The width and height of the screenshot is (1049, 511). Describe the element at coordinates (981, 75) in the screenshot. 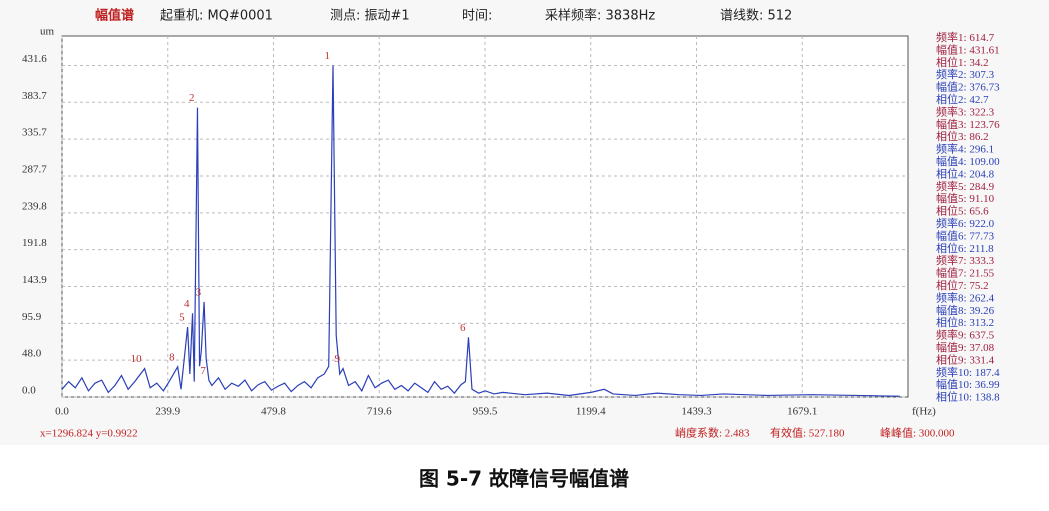

I see `readout-value: 307.3` at that location.